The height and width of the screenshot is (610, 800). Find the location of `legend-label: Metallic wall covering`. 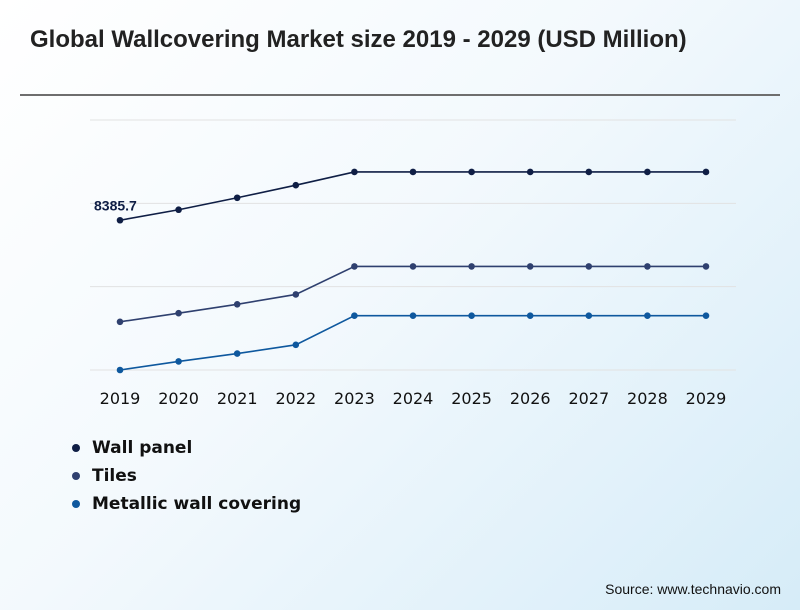

legend-label: Metallic wall covering is located at coordinates (197, 504).